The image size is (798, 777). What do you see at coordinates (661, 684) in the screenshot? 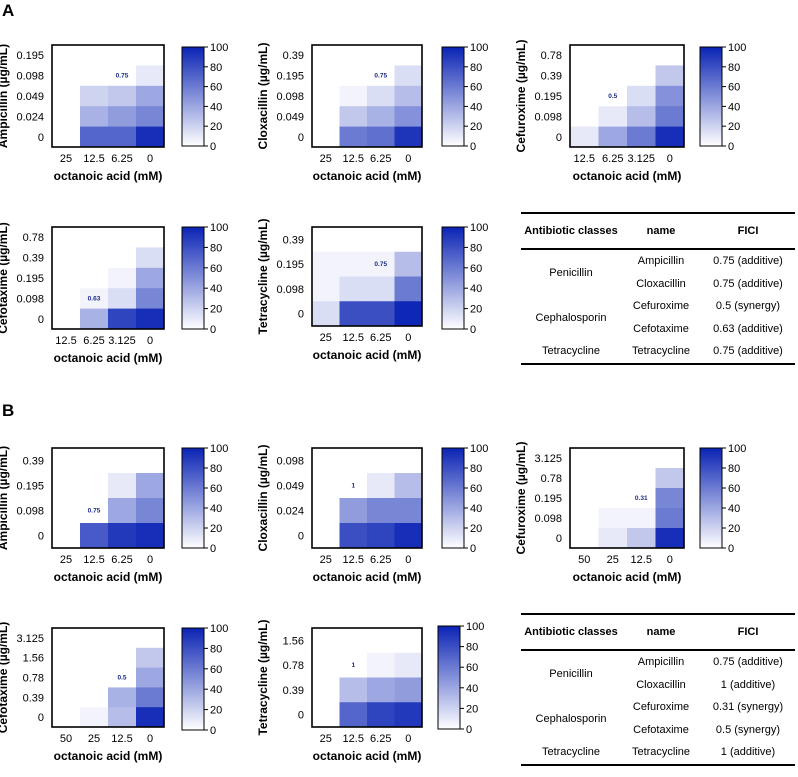
I see `name-cell: Cloxacillin` at bounding box center [661, 684].